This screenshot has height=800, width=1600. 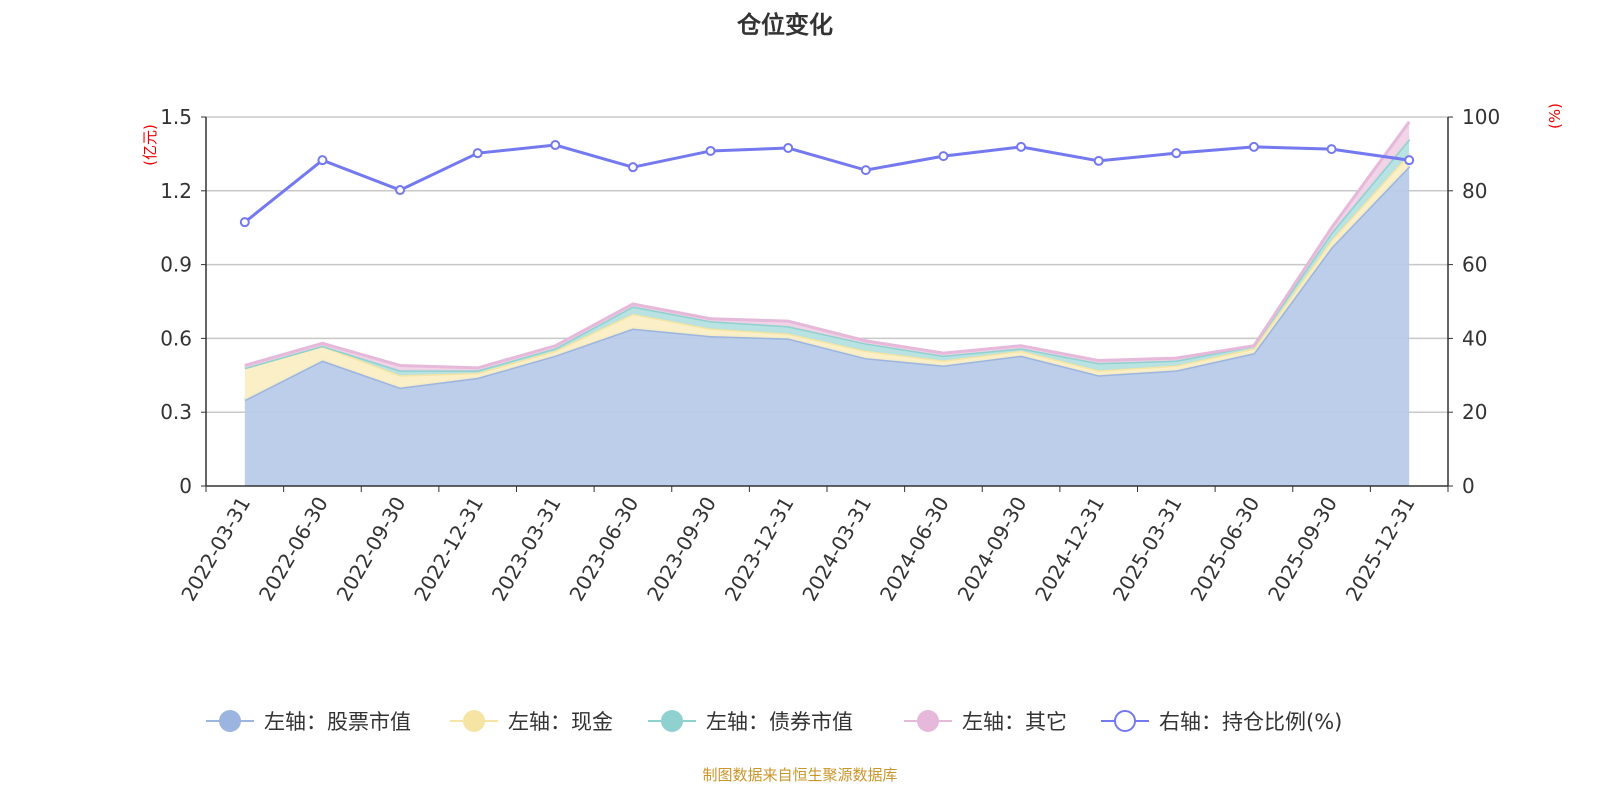 What do you see at coordinates (784, 25) in the screenshot?
I see `chart-title: 仓位变化` at bounding box center [784, 25].